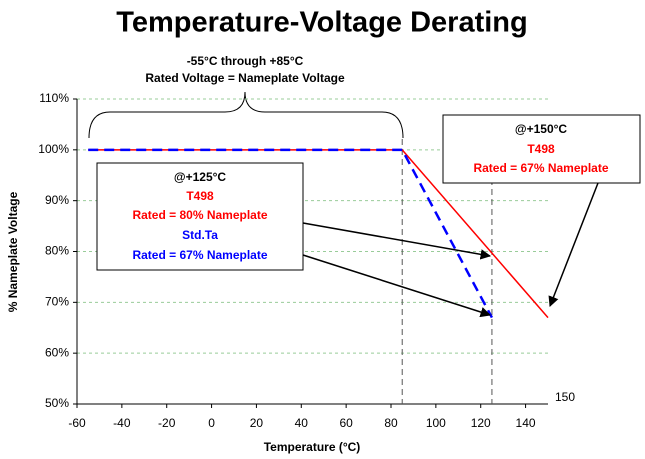 The width and height of the screenshot is (645, 459). I want to click on y-axis-label: % Nameplate Voltage, so click(13, 251).